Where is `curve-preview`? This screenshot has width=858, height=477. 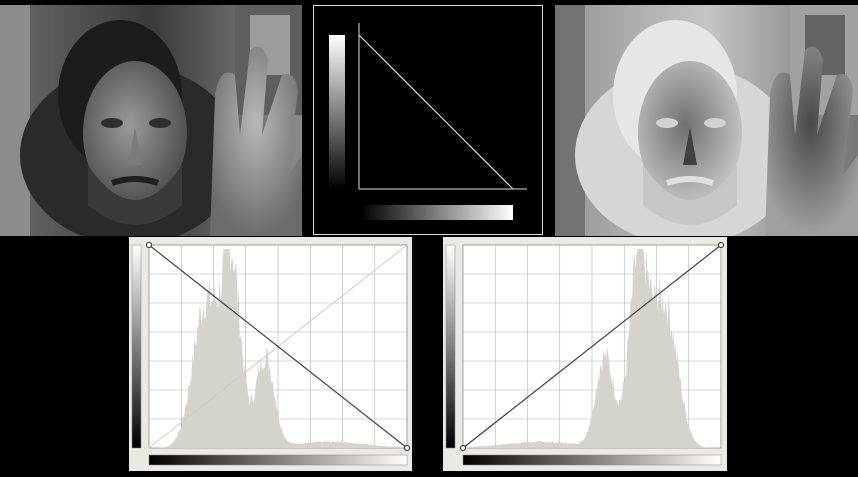
curve-preview is located at coordinates (428, 120).